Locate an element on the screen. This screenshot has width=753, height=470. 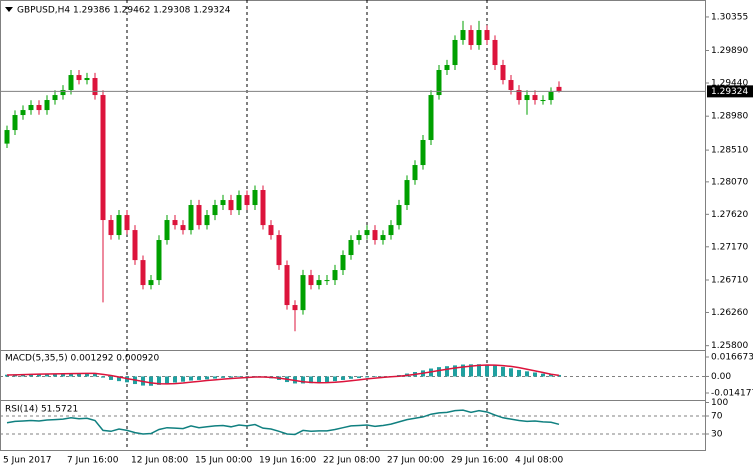
y-tick-label: 1.28980 is located at coordinates (729, 117).